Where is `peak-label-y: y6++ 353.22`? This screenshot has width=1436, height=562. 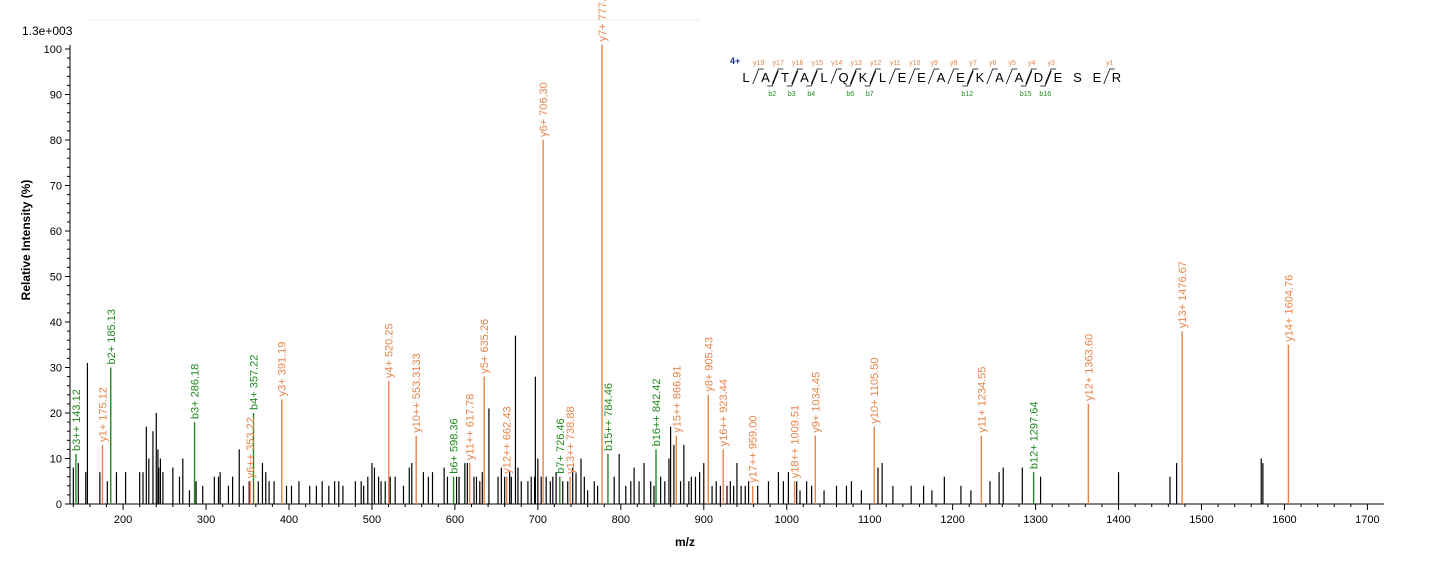
peak-label-y: y6++ 353.22 is located at coordinates (251, 447).